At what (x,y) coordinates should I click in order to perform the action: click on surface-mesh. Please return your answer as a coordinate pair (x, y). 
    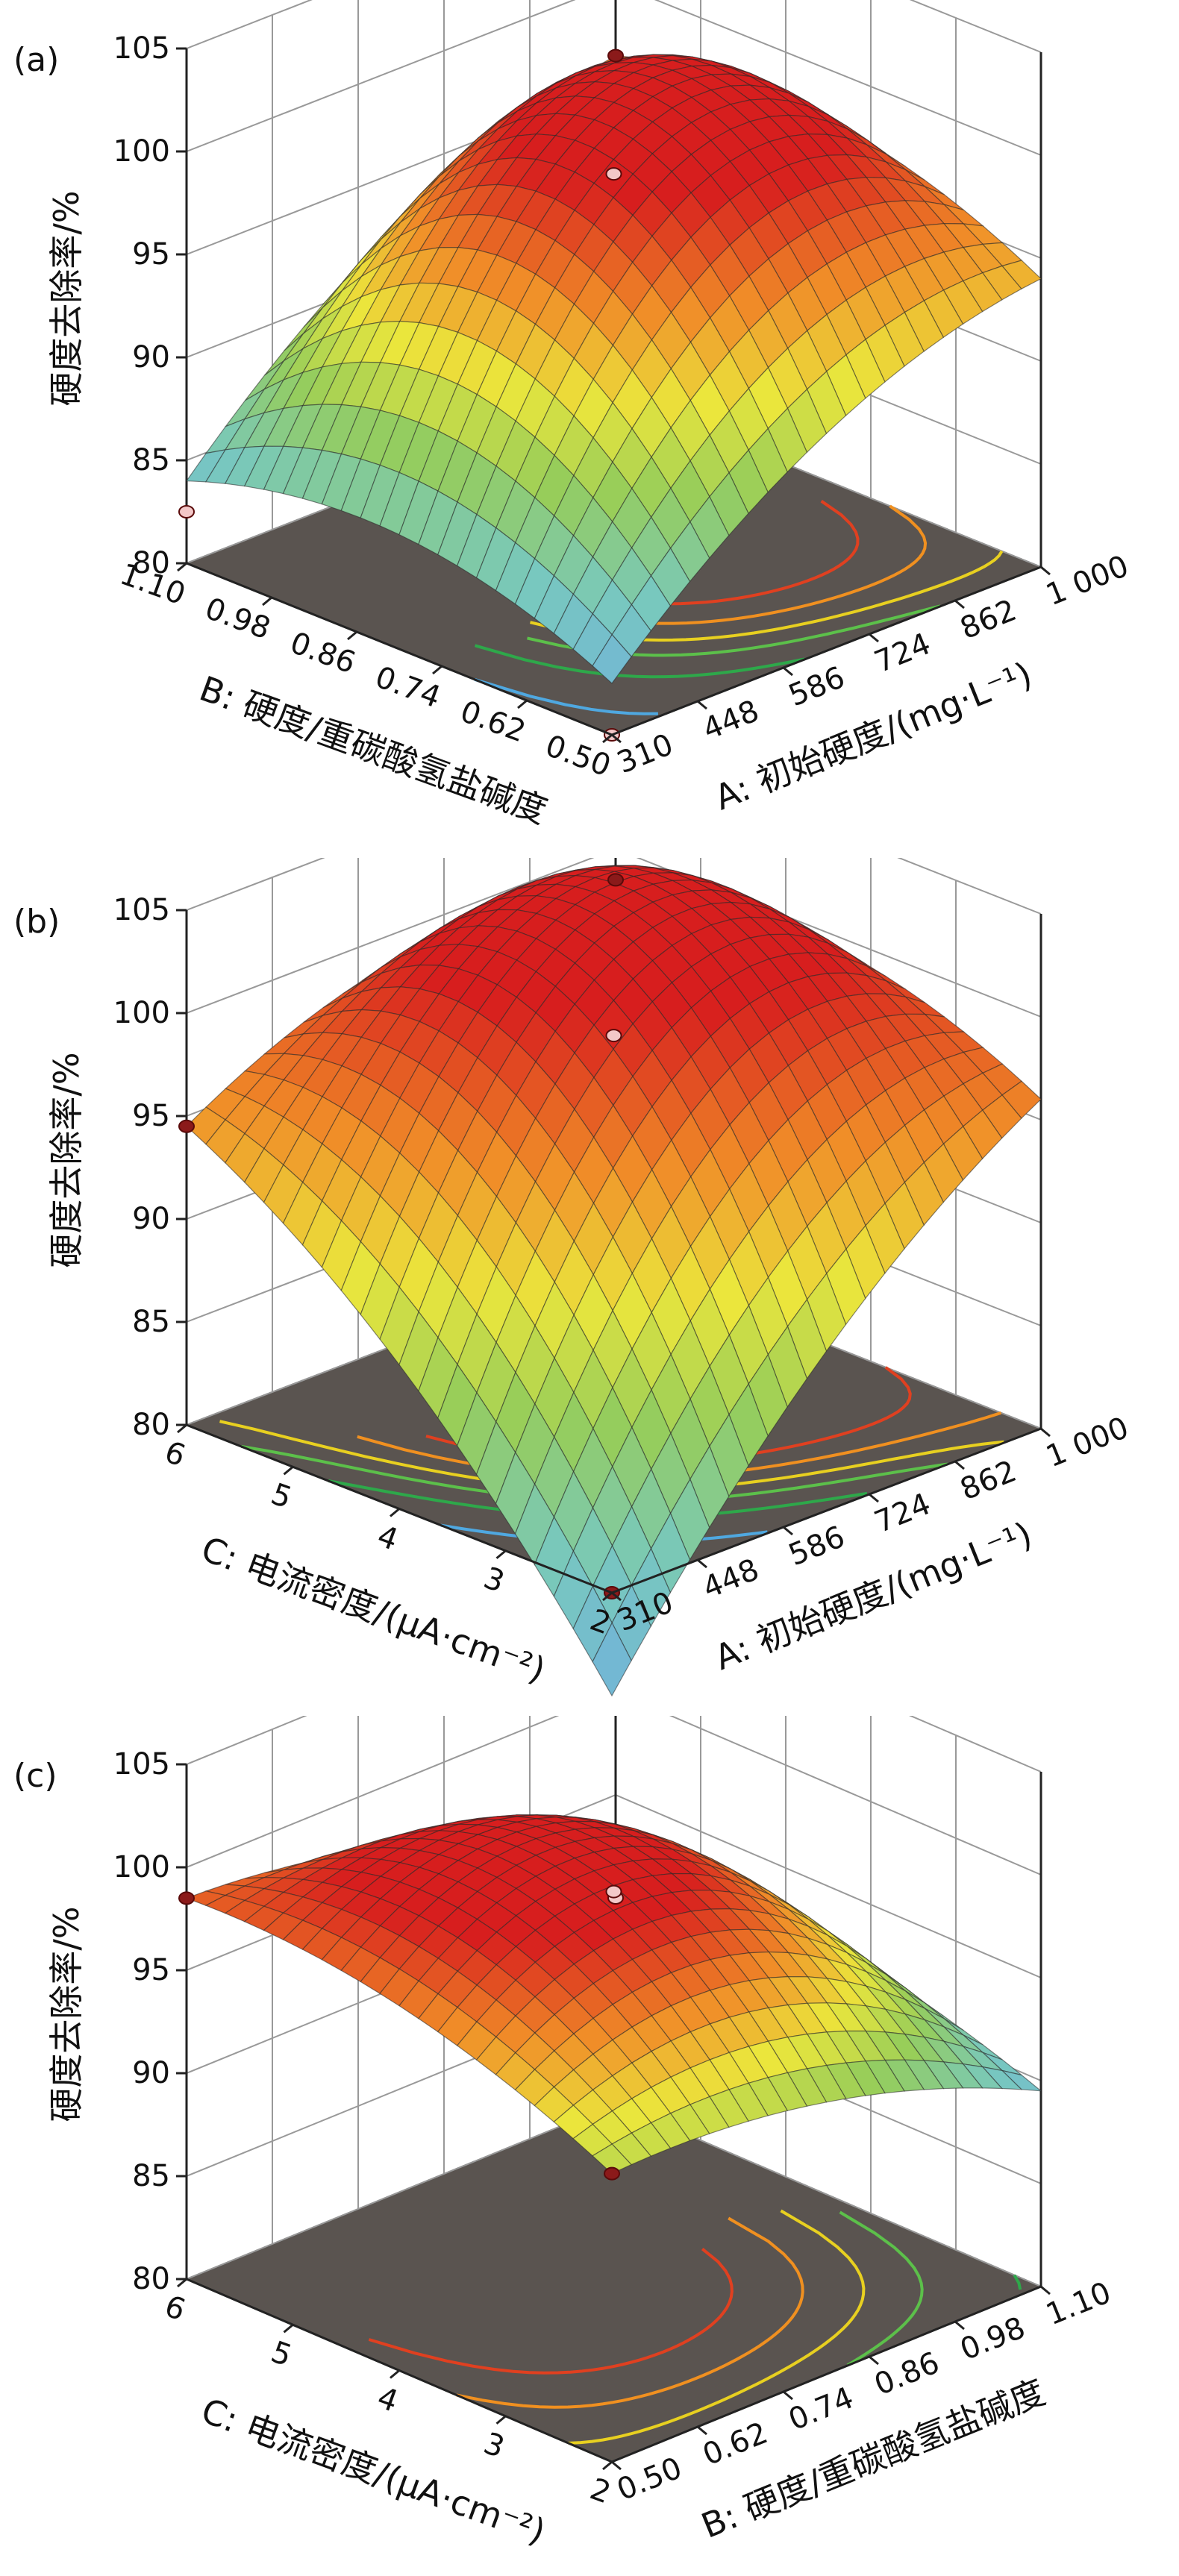
    Looking at the image, I should click on (614, 1994).